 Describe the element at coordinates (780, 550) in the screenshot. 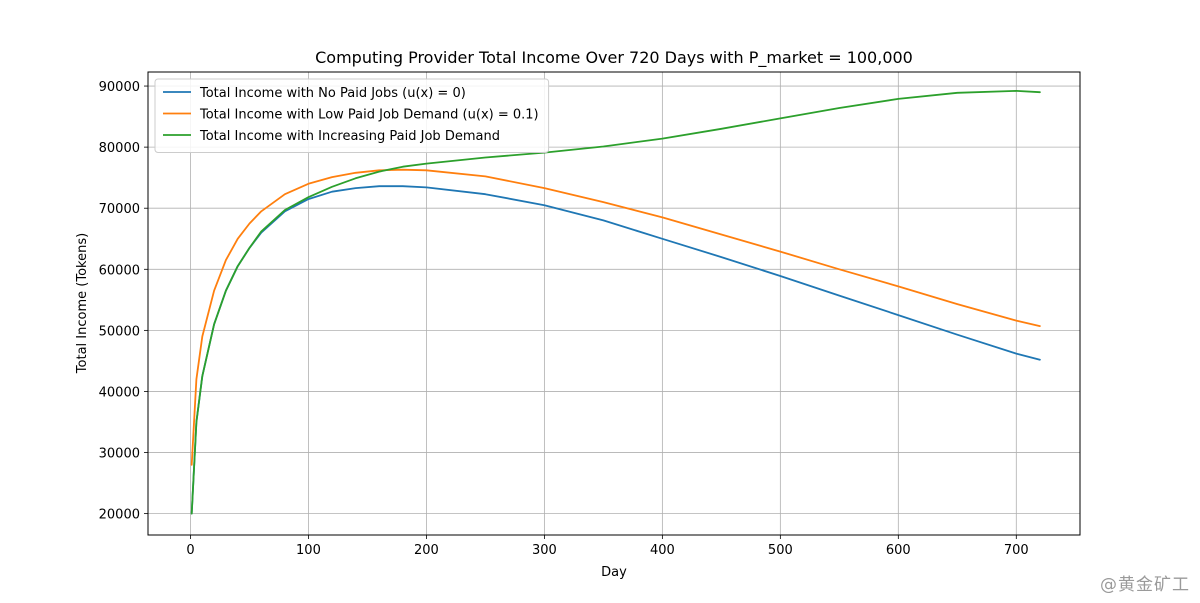

I see `x-tick-label: 500` at that location.